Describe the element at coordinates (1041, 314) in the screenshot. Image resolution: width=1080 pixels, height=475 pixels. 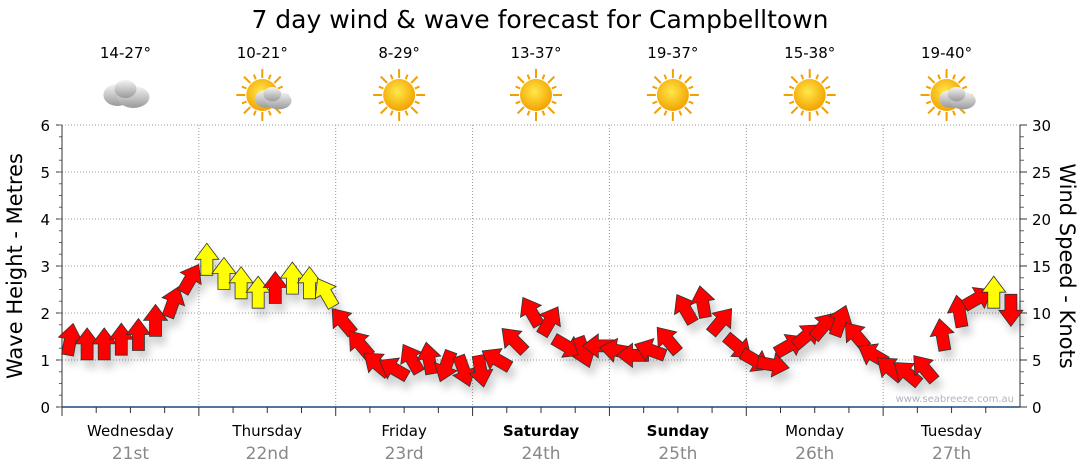
I see `right-tick-label: 10` at that location.